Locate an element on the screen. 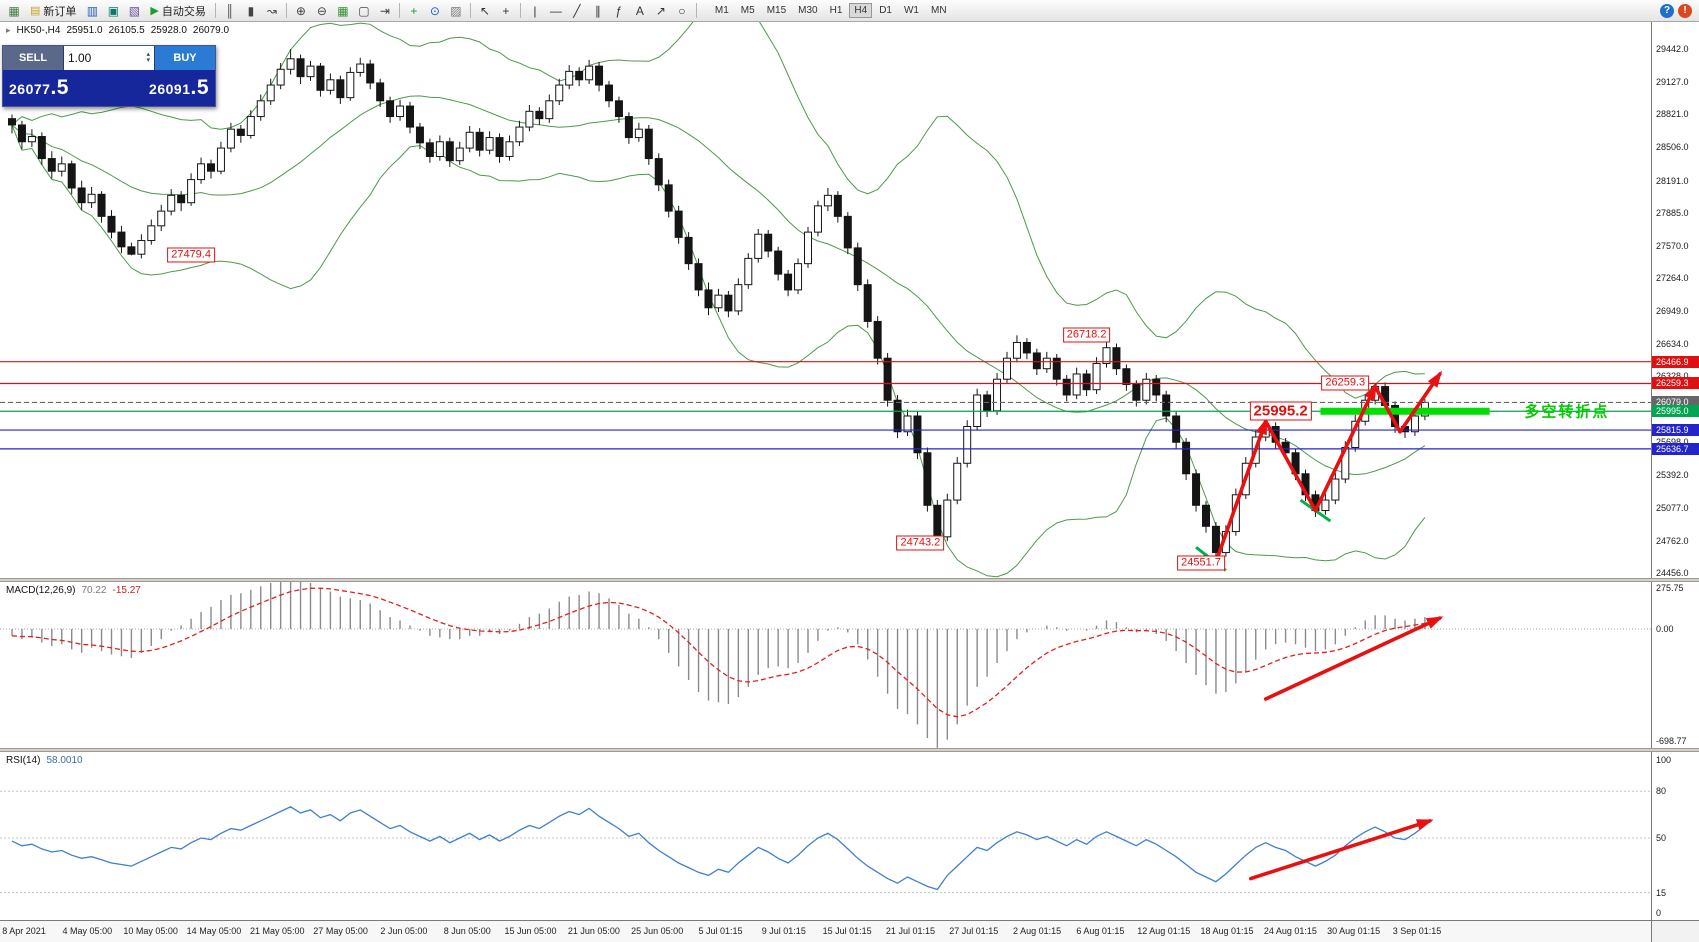 The width and height of the screenshot is (1699, 942). spin-down-icon: ▾ is located at coordinates (148, 60).